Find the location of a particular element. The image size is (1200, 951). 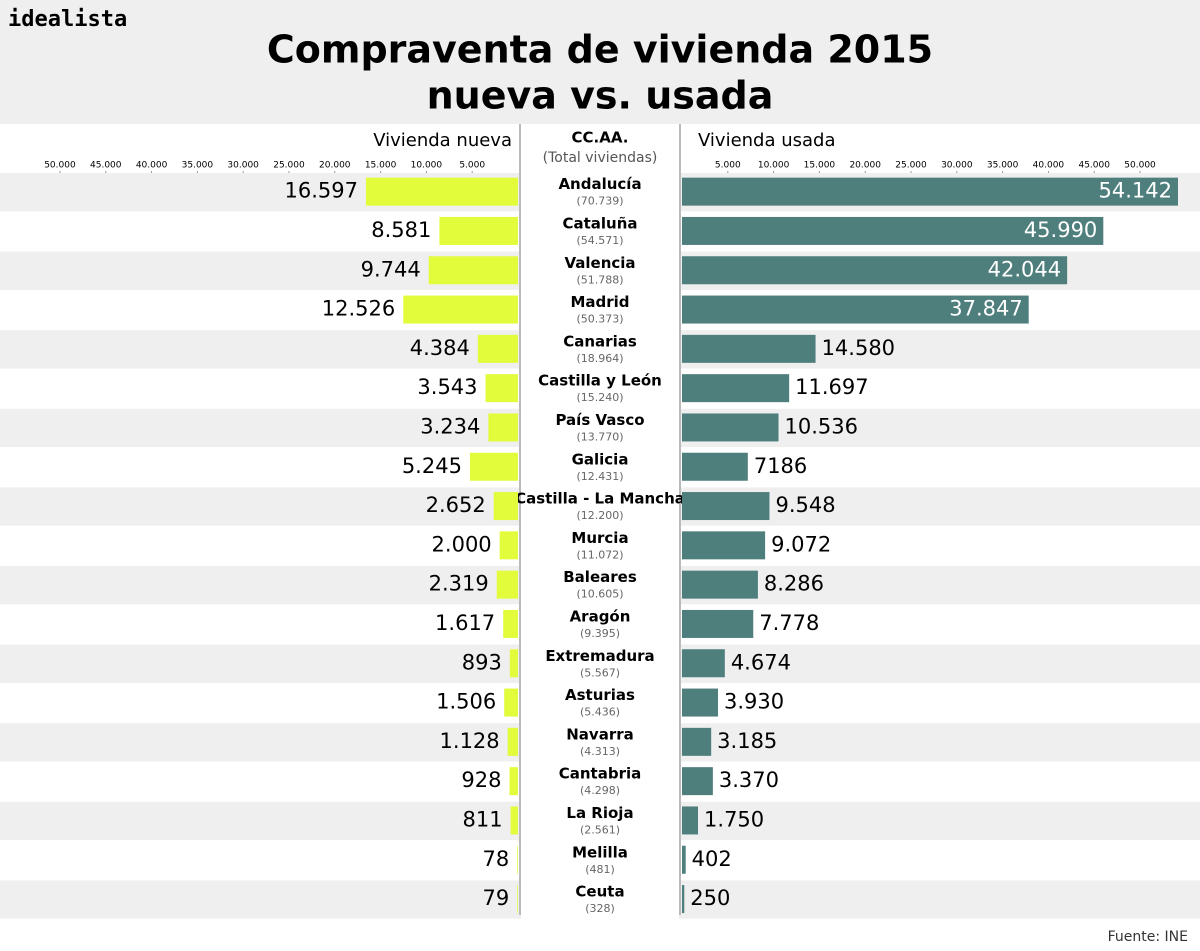

value-label: 7186 is located at coordinates (780, 466).